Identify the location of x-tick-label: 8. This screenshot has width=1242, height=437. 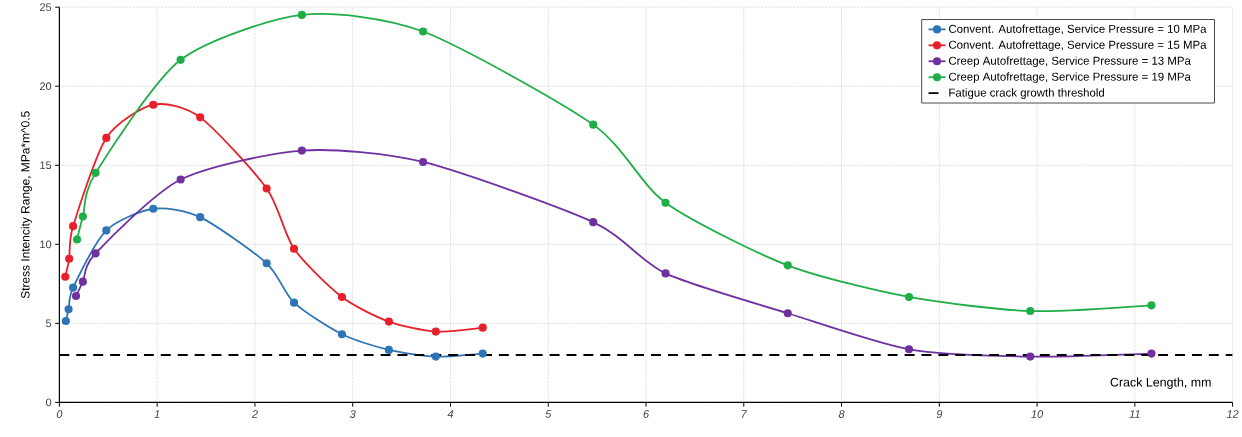
(841, 414).